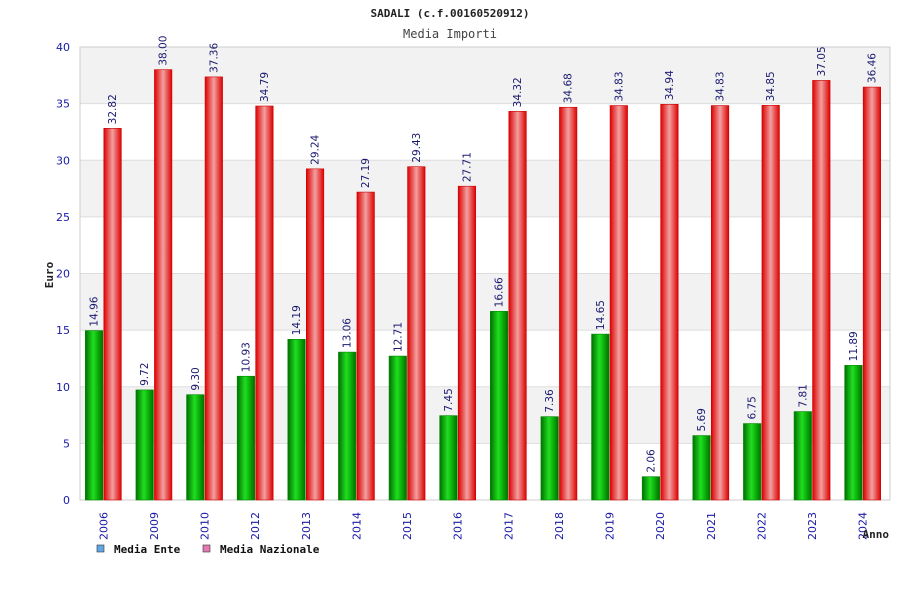 This screenshot has height=605, width=900. I want to click on legend-swatch-media-nazionale, so click(206, 548).